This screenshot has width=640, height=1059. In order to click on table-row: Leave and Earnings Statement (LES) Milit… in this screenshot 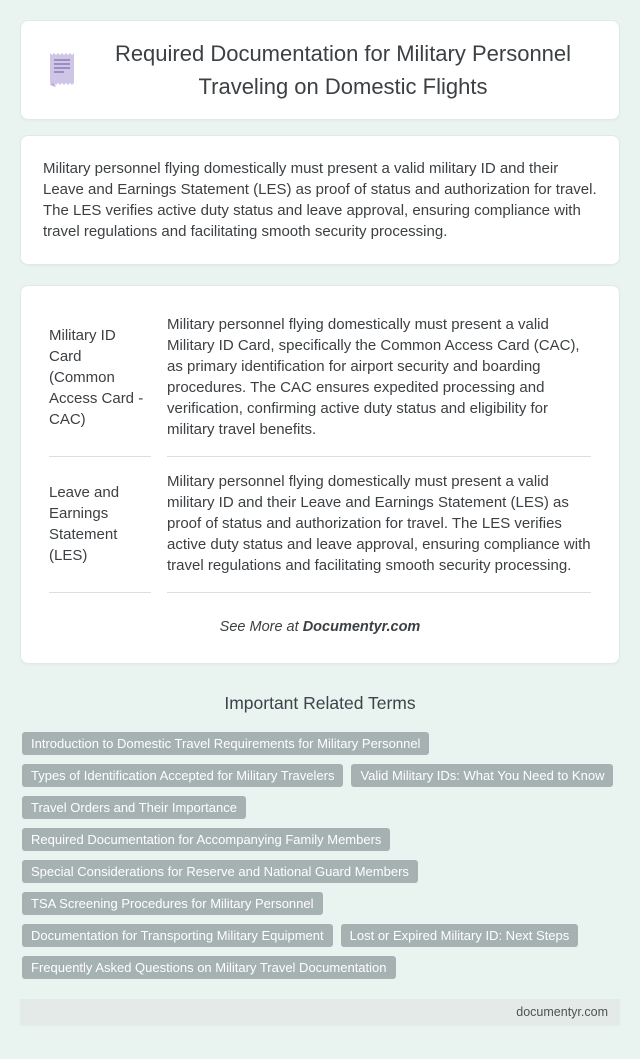, I will do `click(320, 525)`.